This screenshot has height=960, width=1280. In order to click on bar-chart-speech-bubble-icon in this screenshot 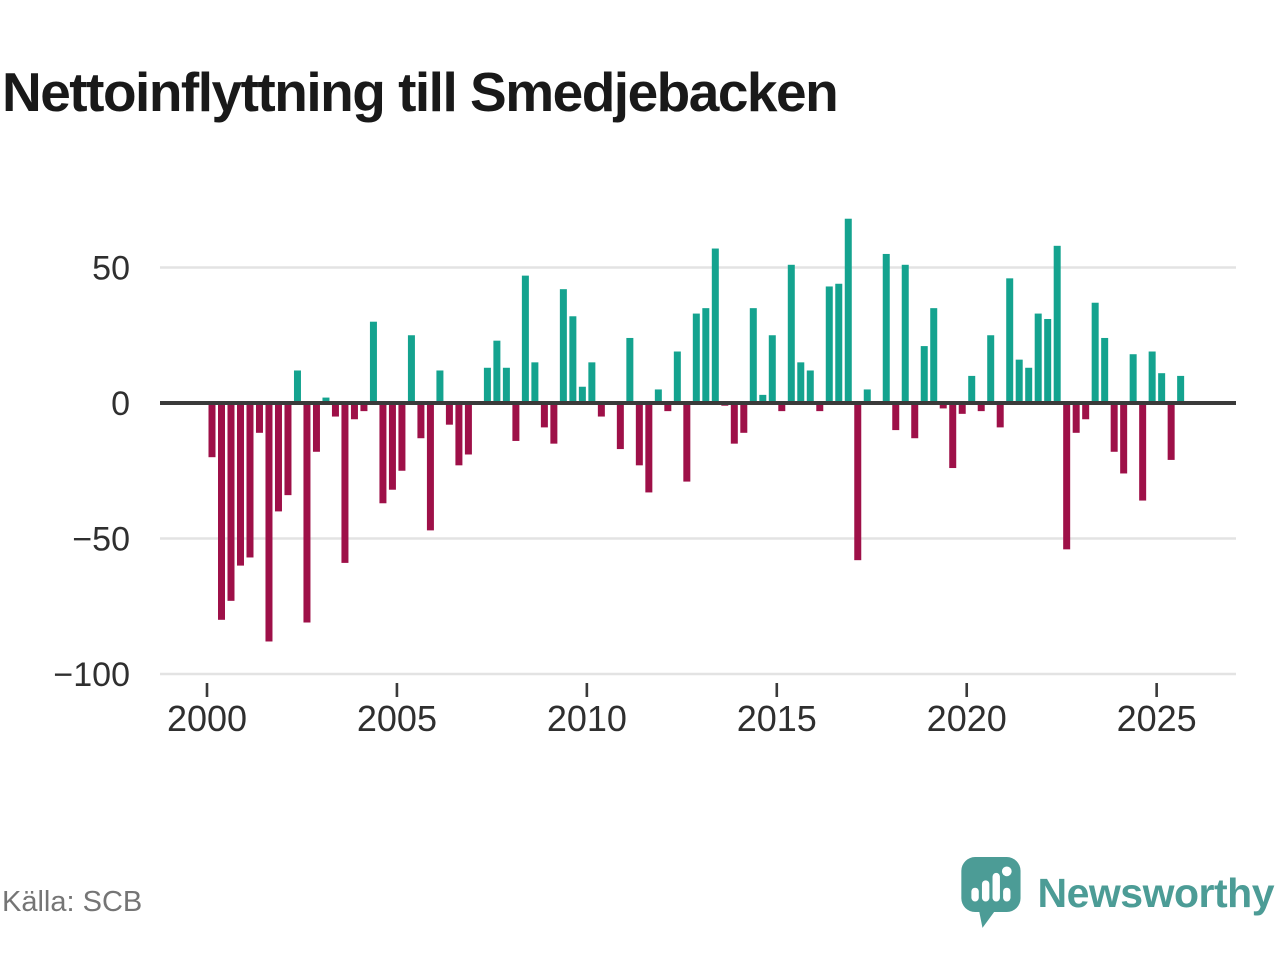, I will do `click(990, 892)`.